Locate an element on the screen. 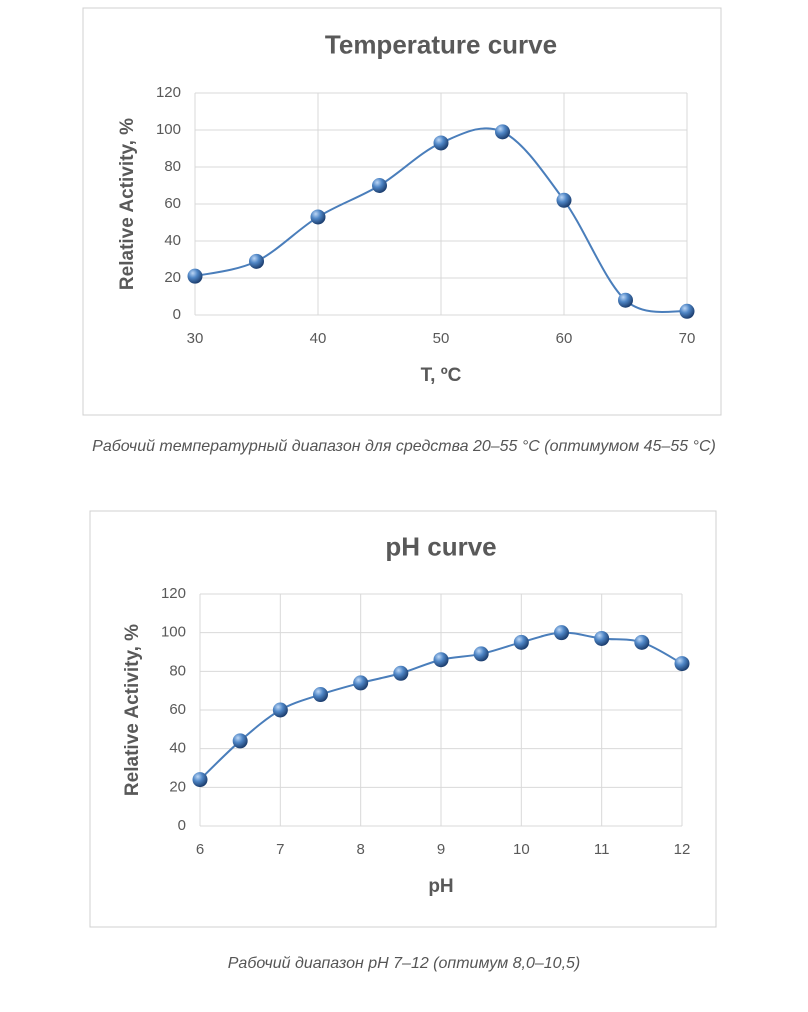  chart-title: Temperature curve is located at coordinates (441, 44).